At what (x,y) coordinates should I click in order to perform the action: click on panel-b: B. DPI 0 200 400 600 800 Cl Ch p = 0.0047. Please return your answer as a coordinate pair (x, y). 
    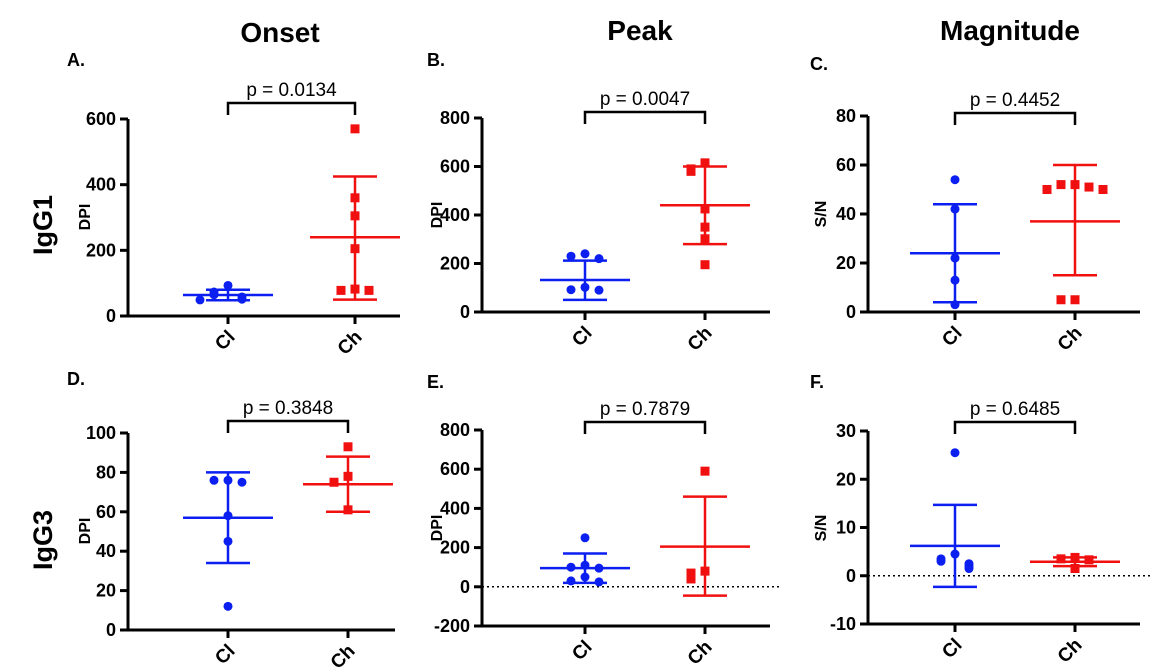
    Looking at the image, I should click on (598, 202).